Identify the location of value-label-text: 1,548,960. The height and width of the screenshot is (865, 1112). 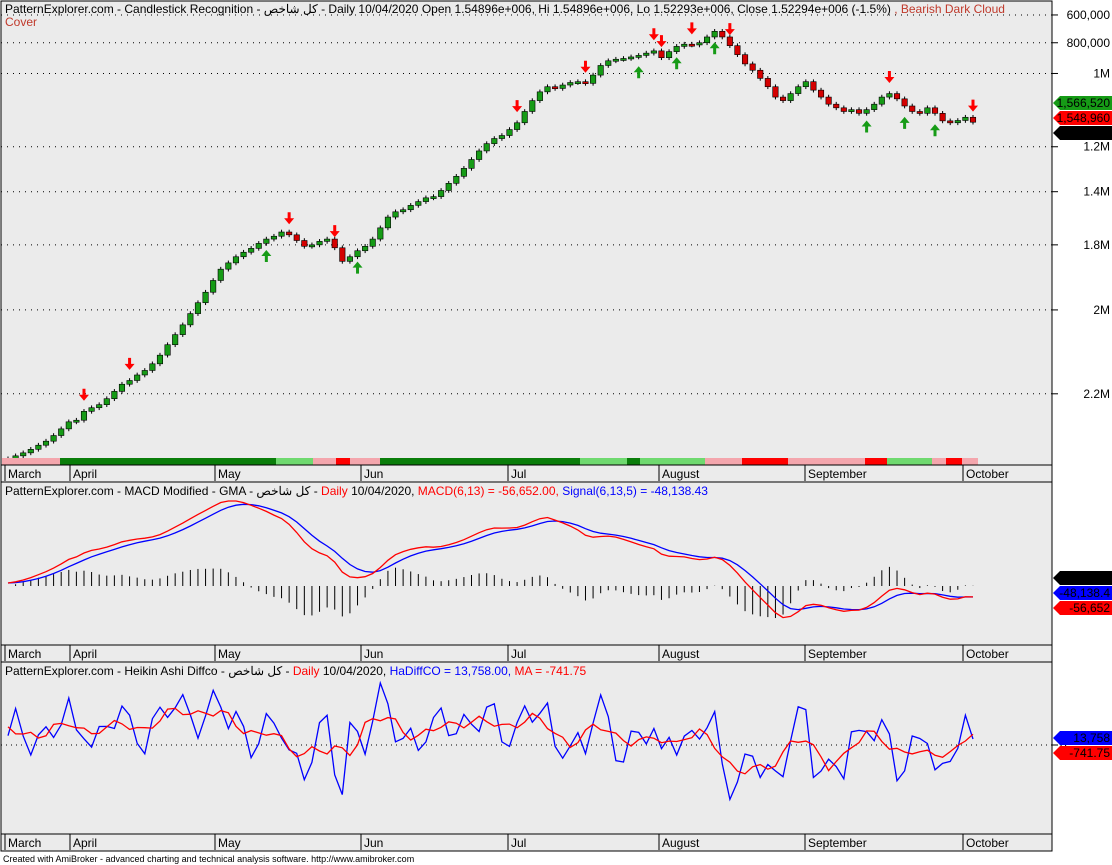
(1084, 118).